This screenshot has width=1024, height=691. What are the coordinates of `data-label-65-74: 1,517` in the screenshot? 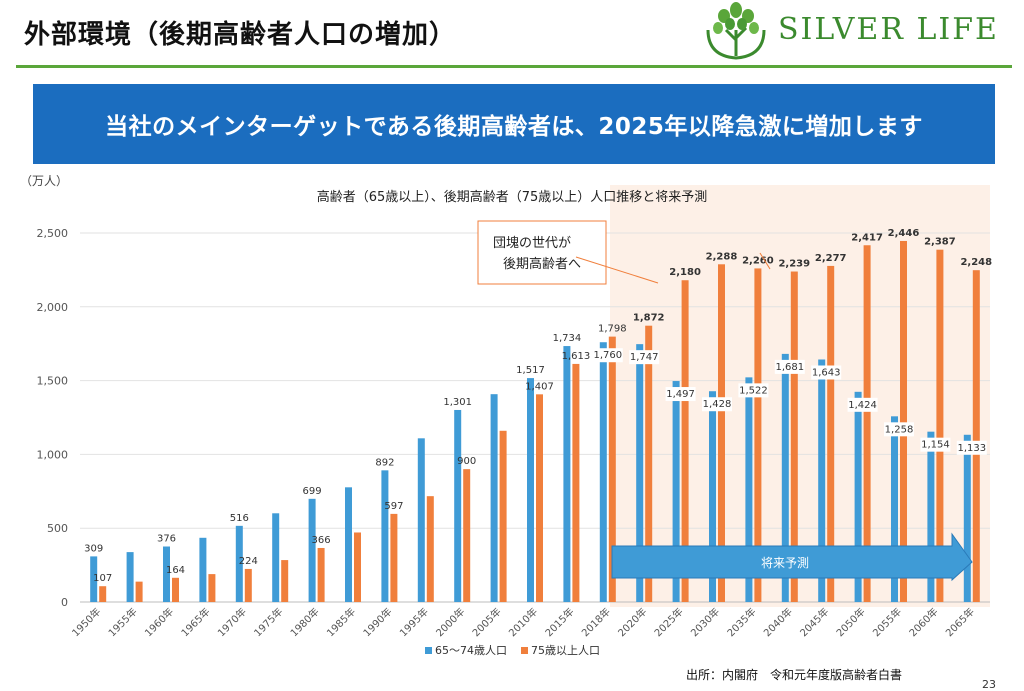 It's located at (530, 370).